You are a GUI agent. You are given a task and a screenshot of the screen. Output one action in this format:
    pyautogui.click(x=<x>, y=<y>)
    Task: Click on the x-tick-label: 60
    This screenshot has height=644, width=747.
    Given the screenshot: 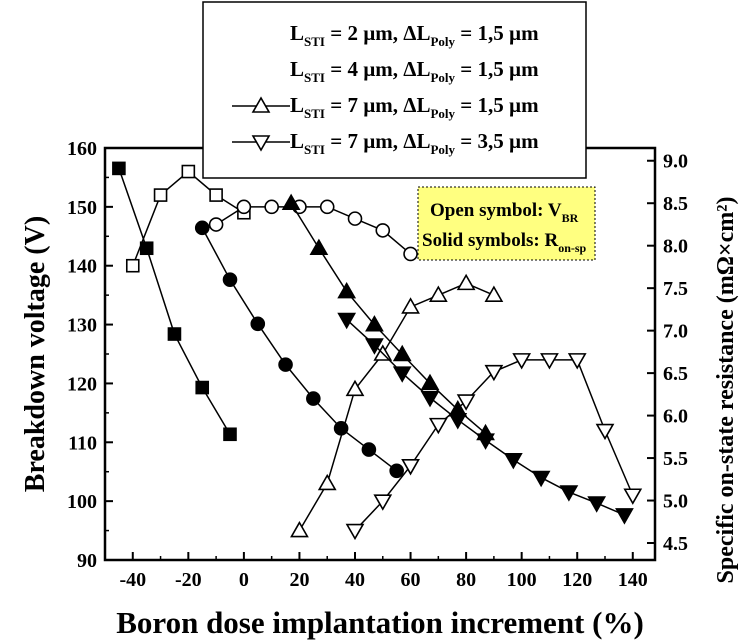 What is the action you would take?
    pyautogui.click(x=411, y=580)
    